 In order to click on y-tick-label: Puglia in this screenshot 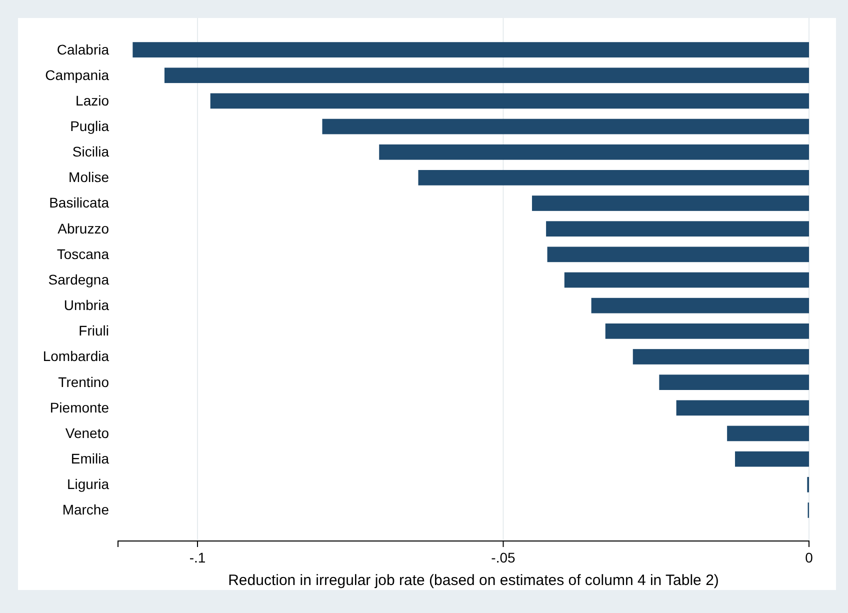, I will do `click(90, 126)`.